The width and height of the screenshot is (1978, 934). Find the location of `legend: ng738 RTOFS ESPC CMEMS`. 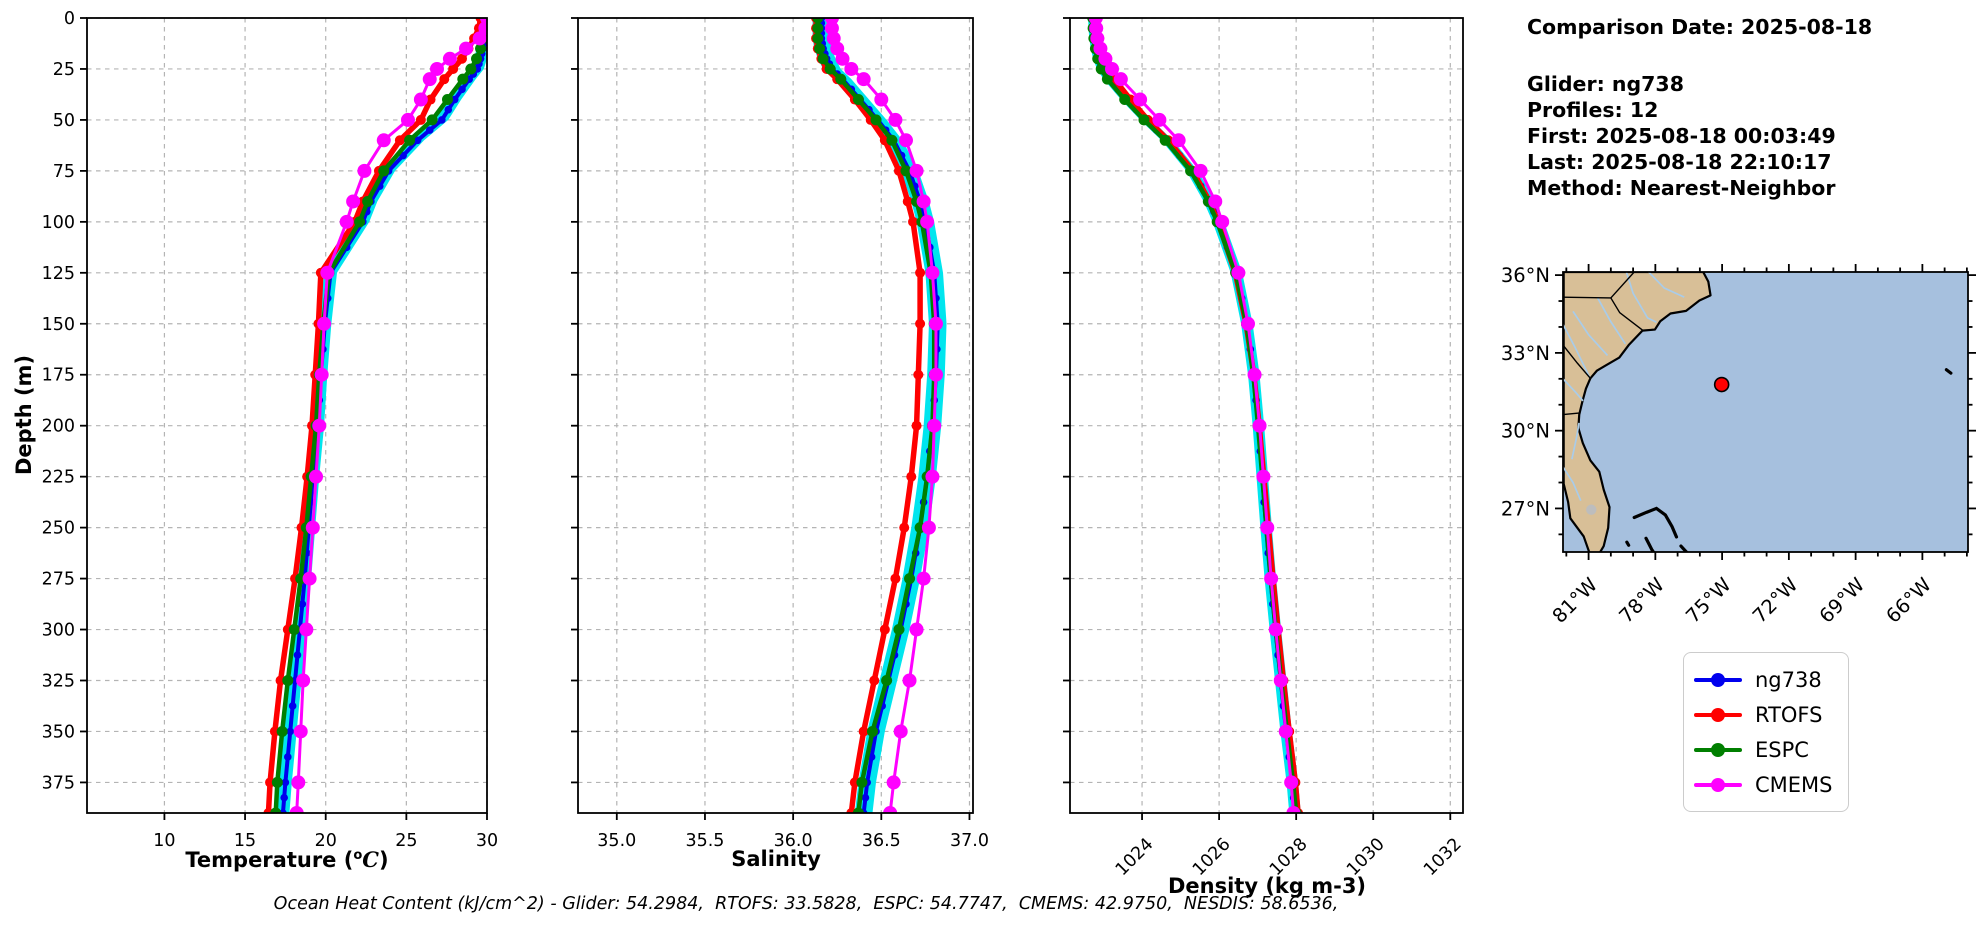

legend: ng738 RTOFS ESPC CMEMS is located at coordinates (1766, 732).